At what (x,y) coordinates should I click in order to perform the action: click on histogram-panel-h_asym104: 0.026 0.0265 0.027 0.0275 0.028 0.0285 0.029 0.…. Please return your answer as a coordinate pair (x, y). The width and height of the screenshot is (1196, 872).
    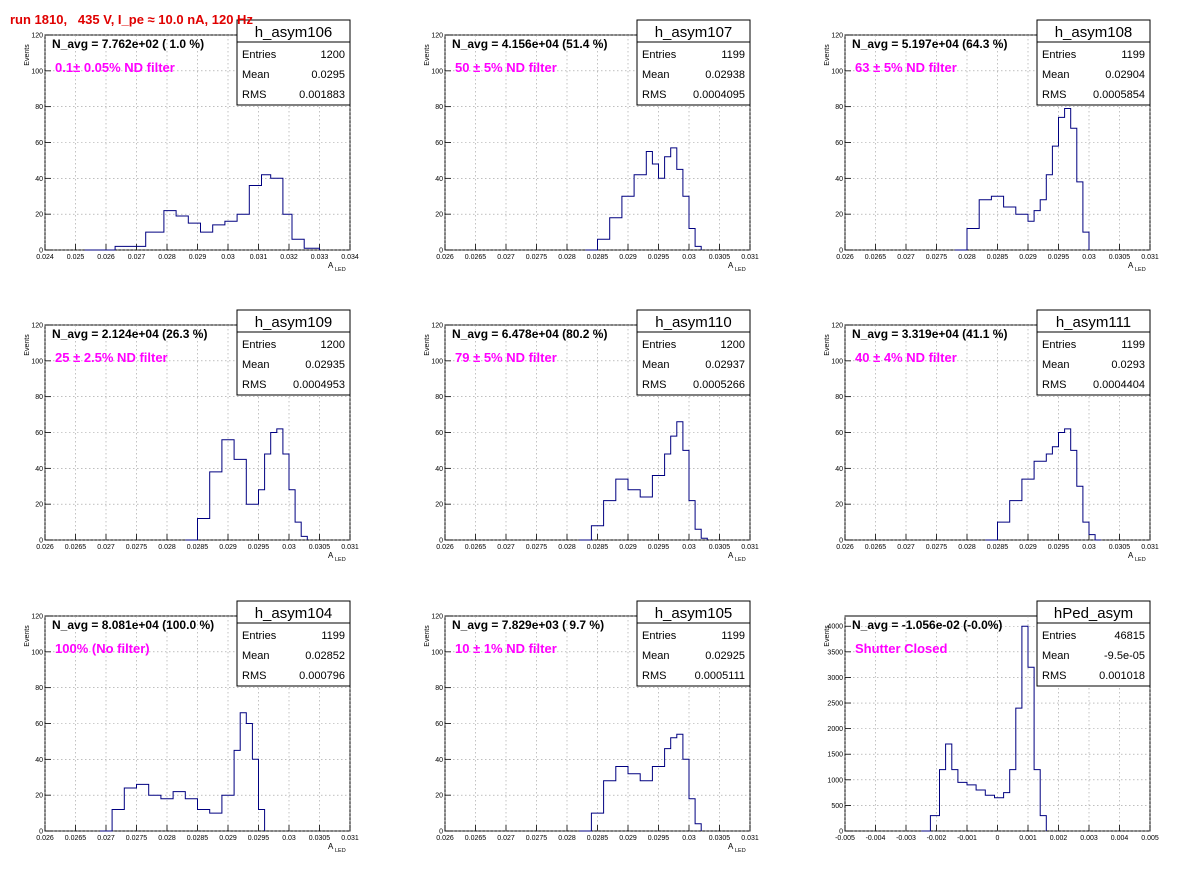
    Looking at the image, I should click on (191, 727).